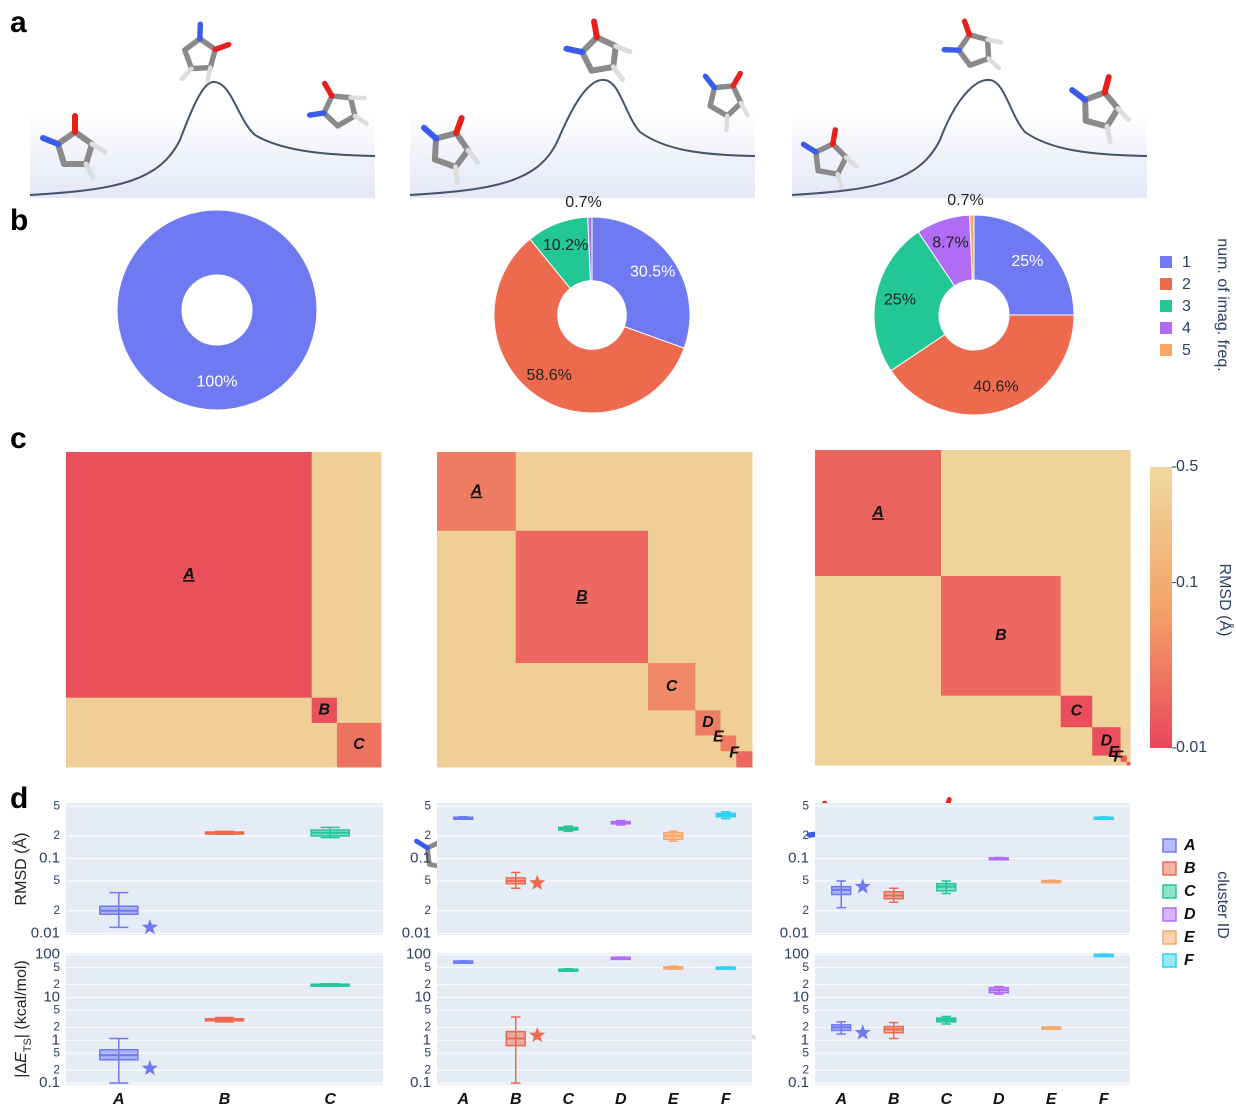 This screenshot has height=1110, width=1236. Describe the element at coordinates (21, 1057) in the screenshot. I see `y-axis-title-part: E` at that location.